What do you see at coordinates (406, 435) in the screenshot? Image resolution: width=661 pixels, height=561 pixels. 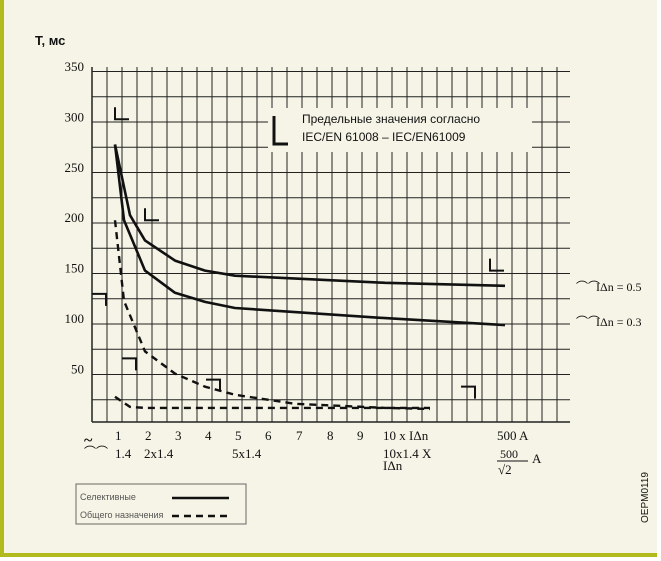 I see `x-tick-label: 10 x IΔn` at bounding box center [406, 435].